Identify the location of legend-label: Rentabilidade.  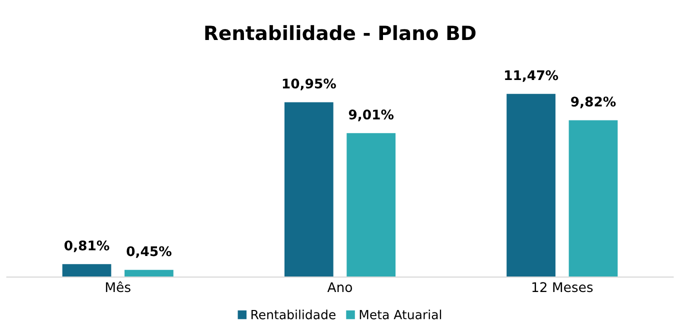
(294, 315).